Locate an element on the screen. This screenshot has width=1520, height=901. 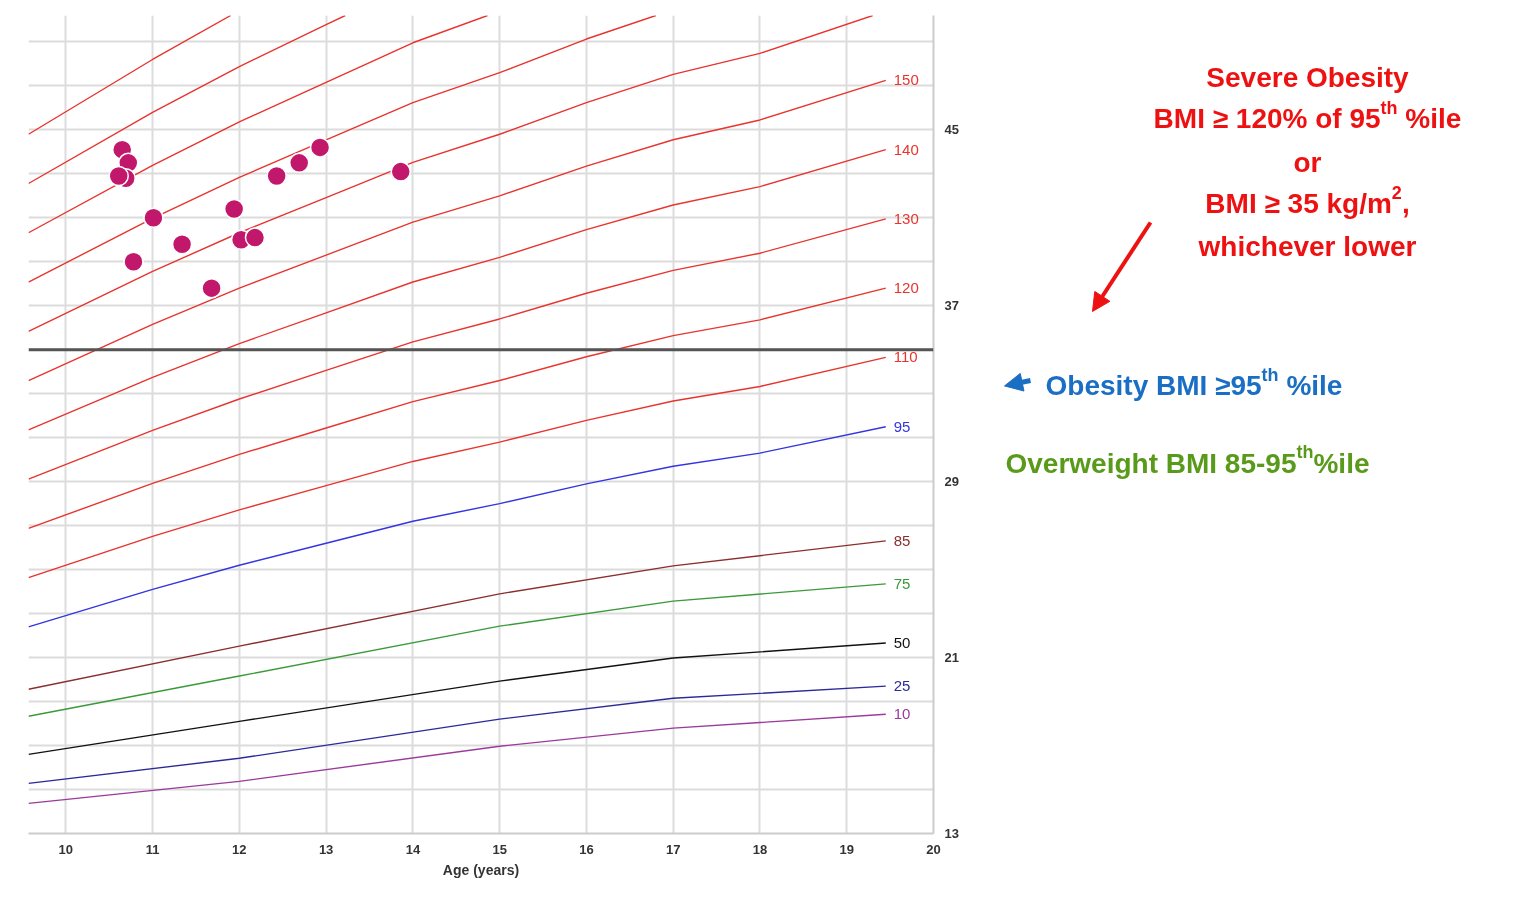
series-label: 120 is located at coordinates (906, 288).